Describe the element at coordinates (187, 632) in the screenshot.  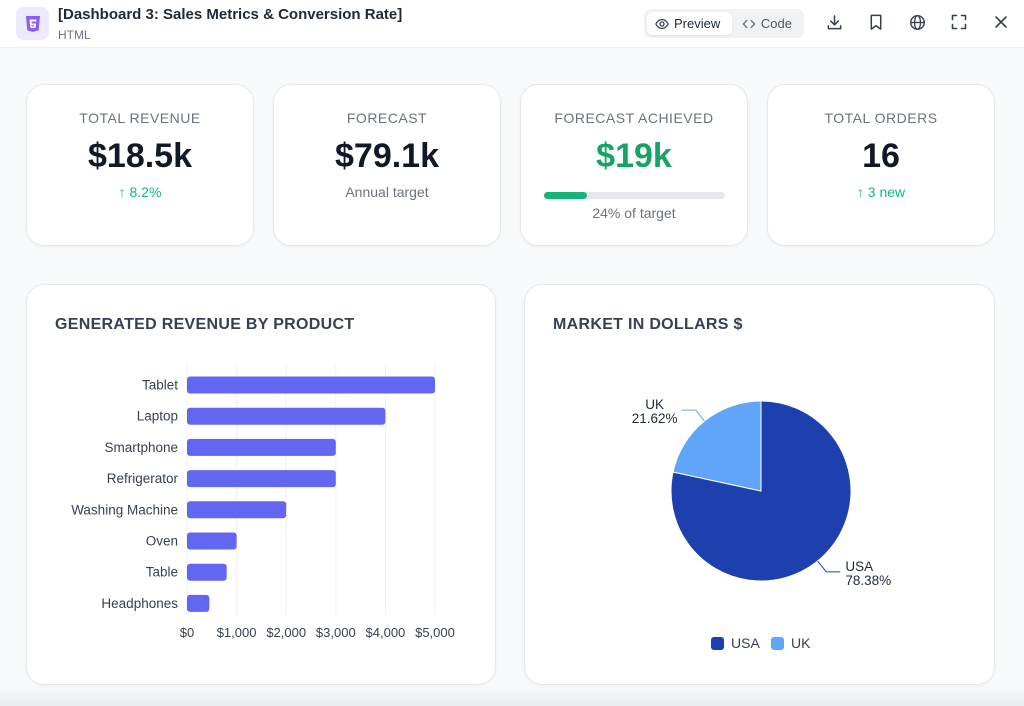
I see `x-tick-label: $0` at that location.